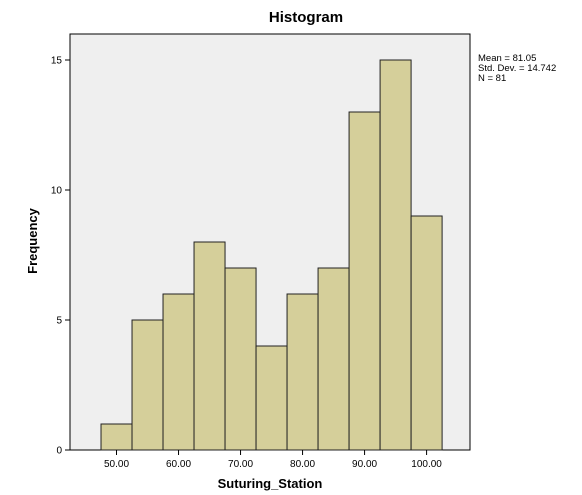 The height and width of the screenshot is (495, 582). What do you see at coordinates (507, 58) in the screenshot?
I see `stats-mean: Mean = 81.05` at bounding box center [507, 58].